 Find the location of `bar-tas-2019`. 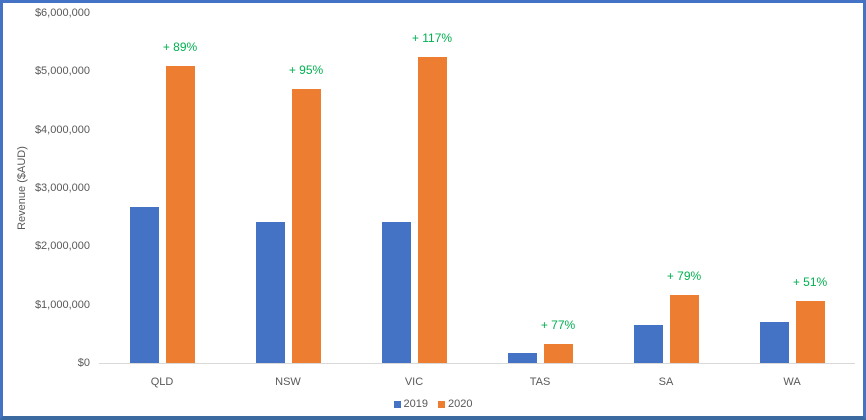

bar-tas-2019 is located at coordinates (522, 357).